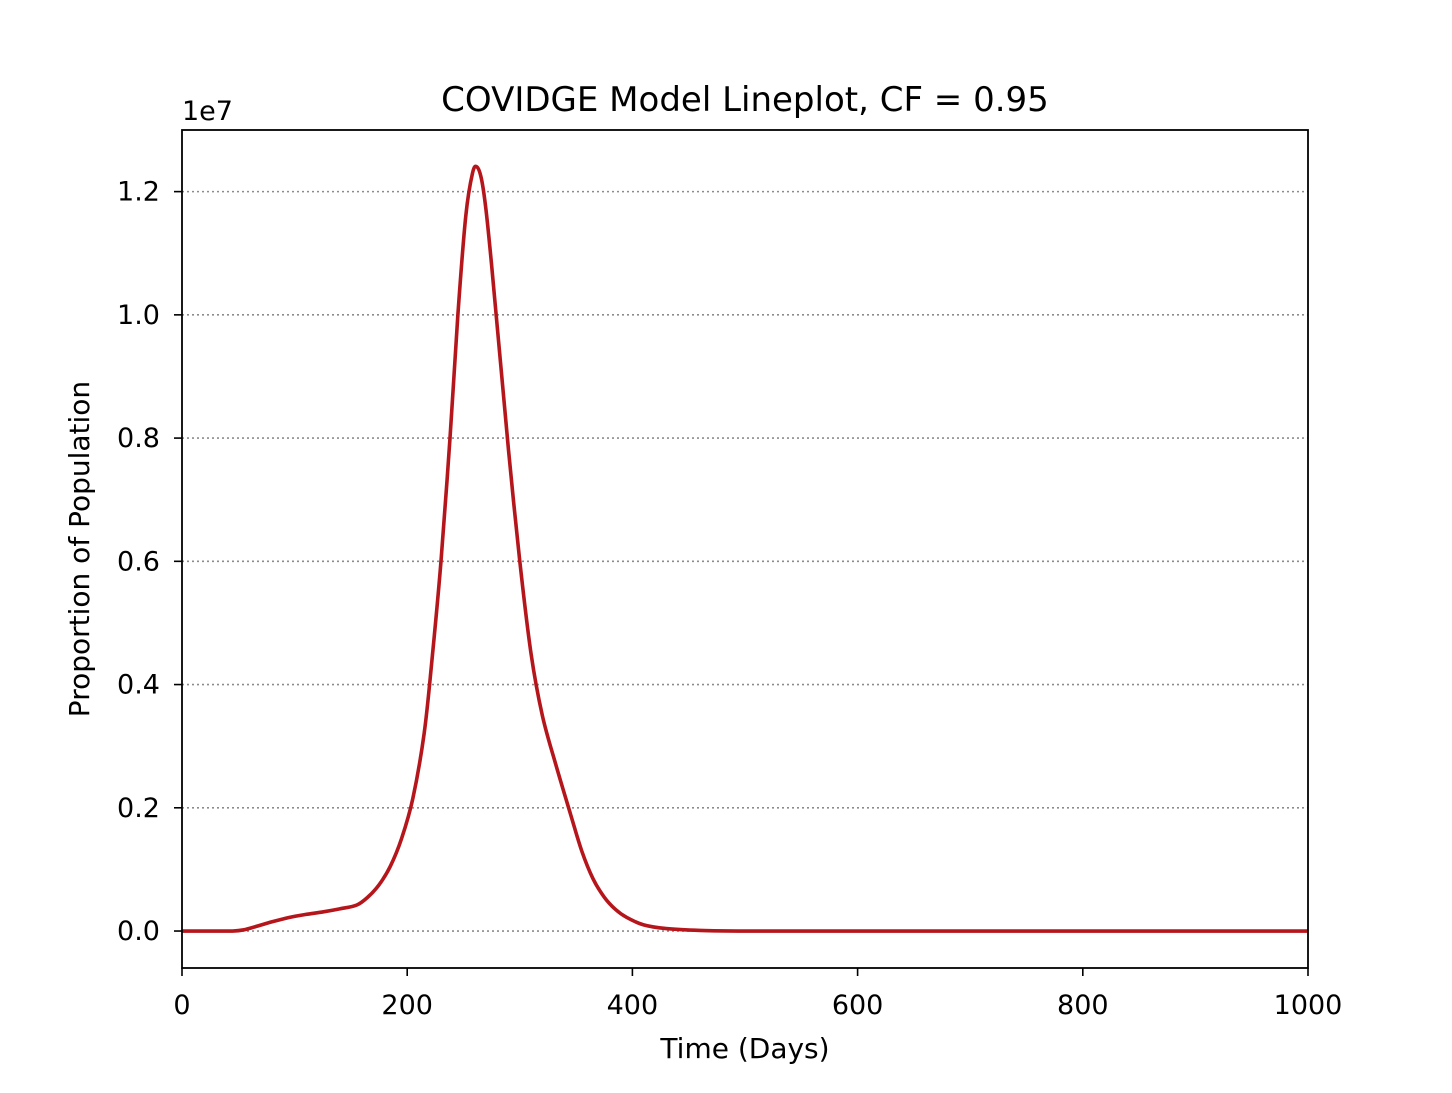 This screenshot has width=1452, height=1093. Describe the element at coordinates (1083, 1005) in the screenshot. I see `x-tick-label: 800` at that location.